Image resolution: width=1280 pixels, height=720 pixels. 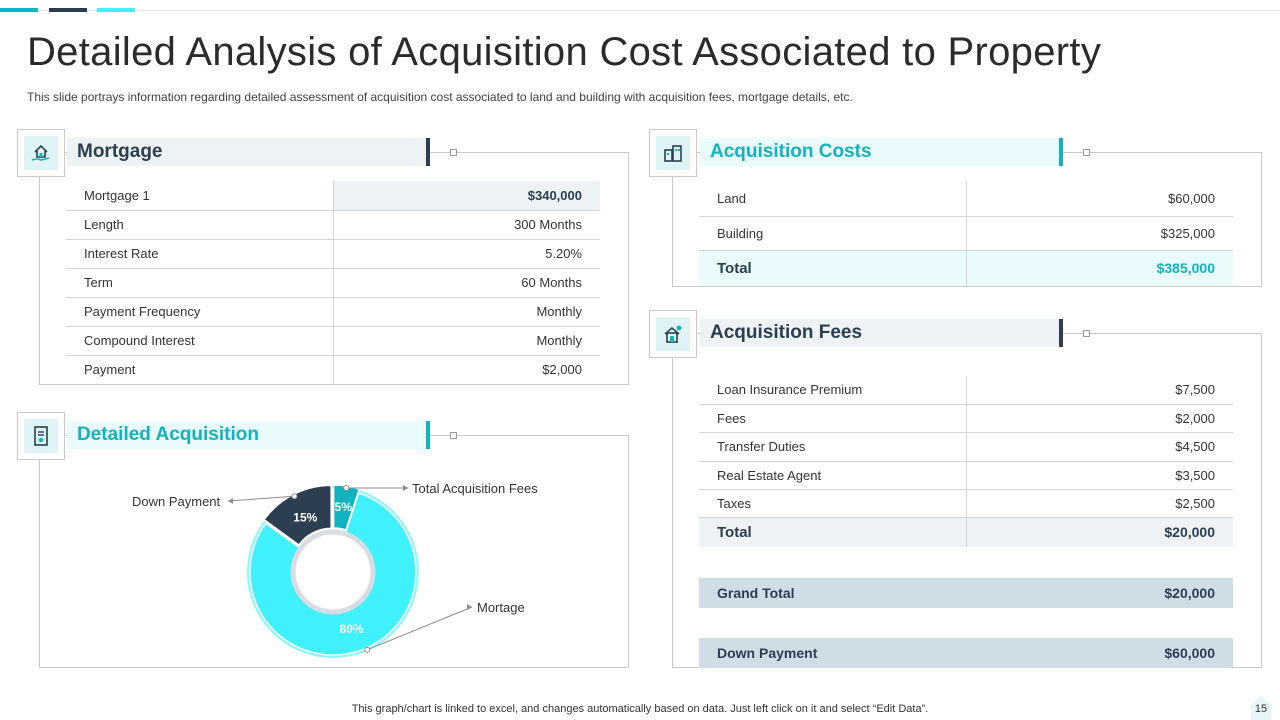 What do you see at coordinates (1099, 199) in the screenshot?
I see `row-value: $60,000` at bounding box center [1099, 199].